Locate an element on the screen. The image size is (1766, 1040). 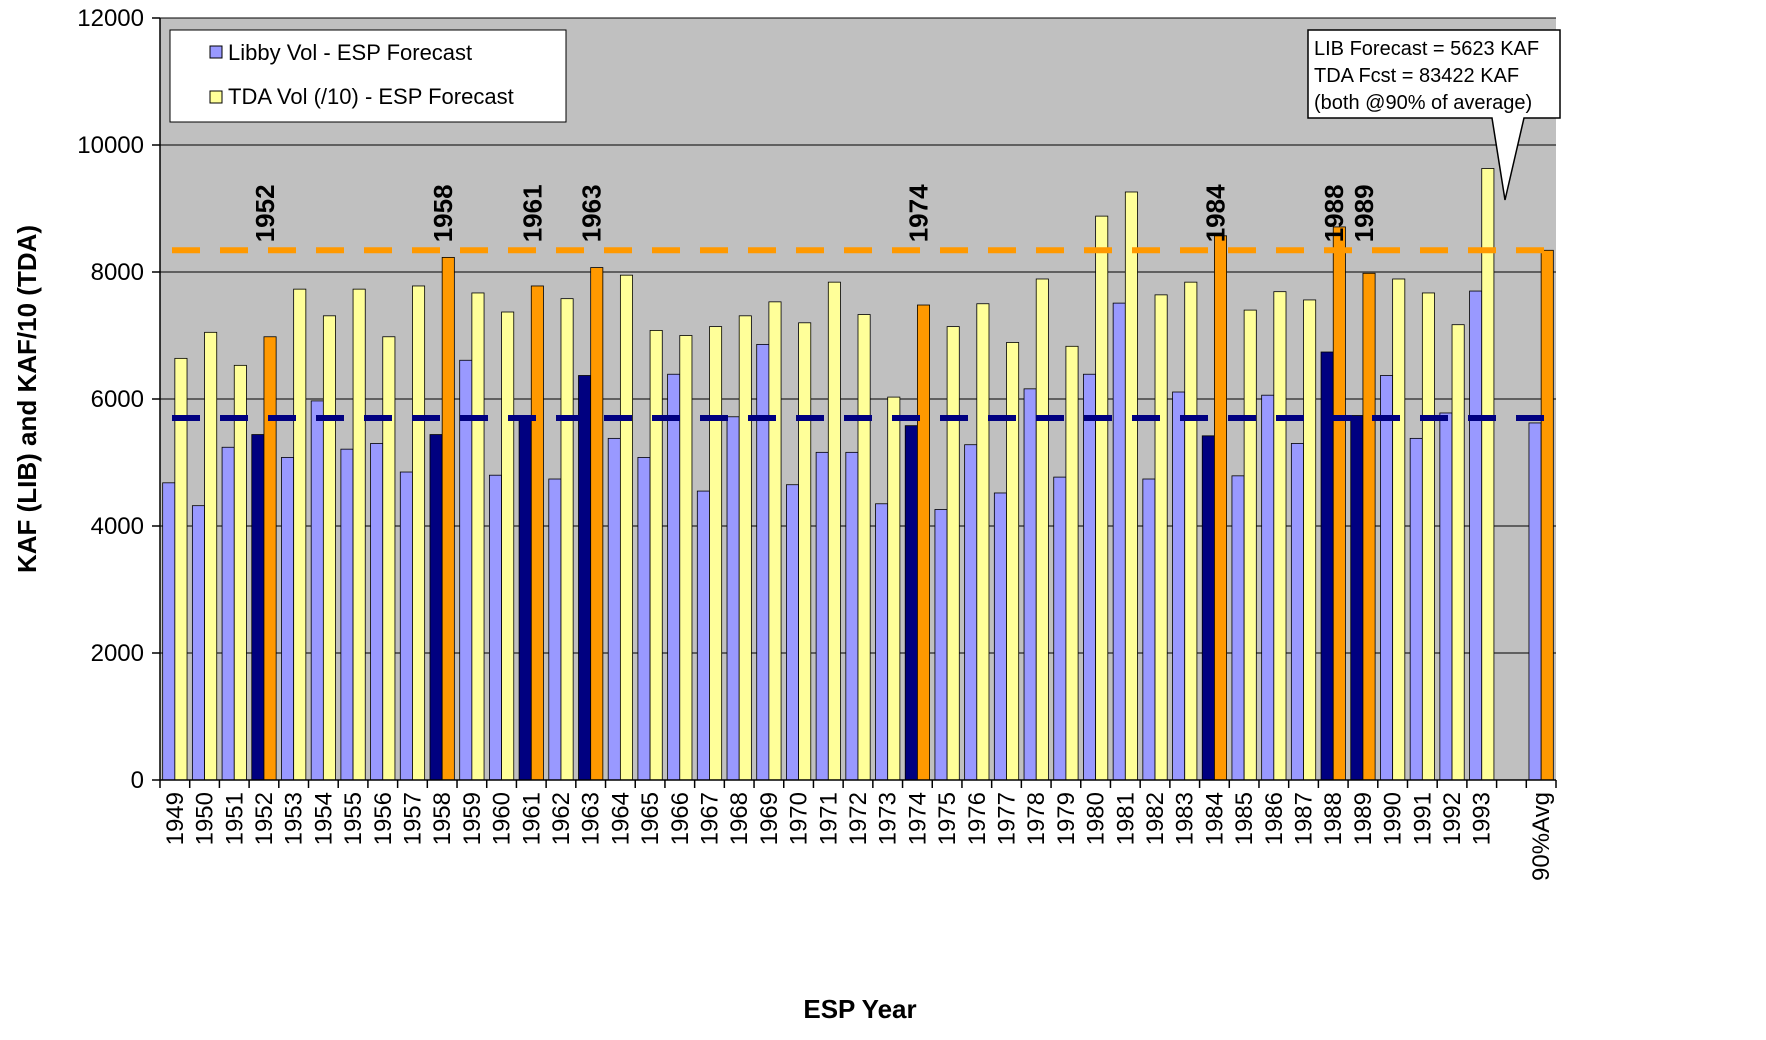
year-annotation: 1958 is located at coordinates (443, 213).